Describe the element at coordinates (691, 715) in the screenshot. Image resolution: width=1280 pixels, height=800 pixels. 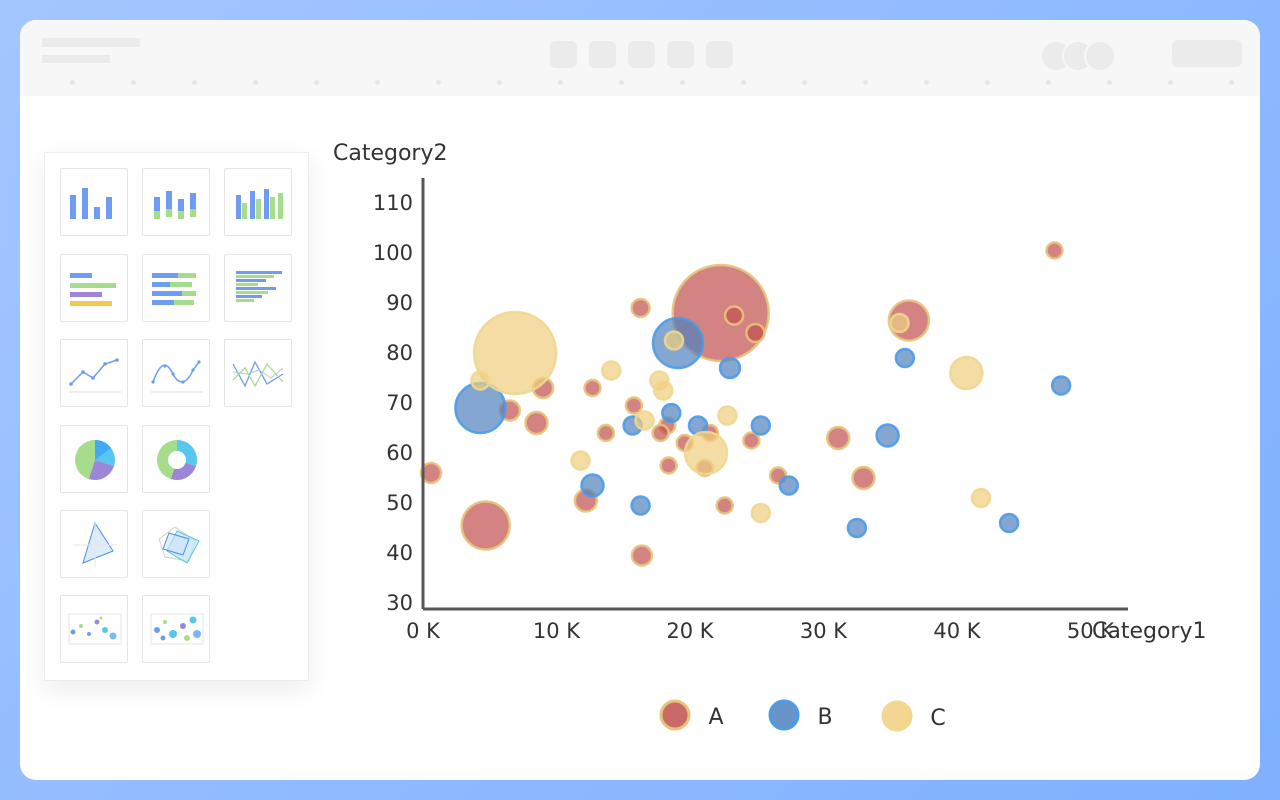
I see `legend-item-A: A` at that location.